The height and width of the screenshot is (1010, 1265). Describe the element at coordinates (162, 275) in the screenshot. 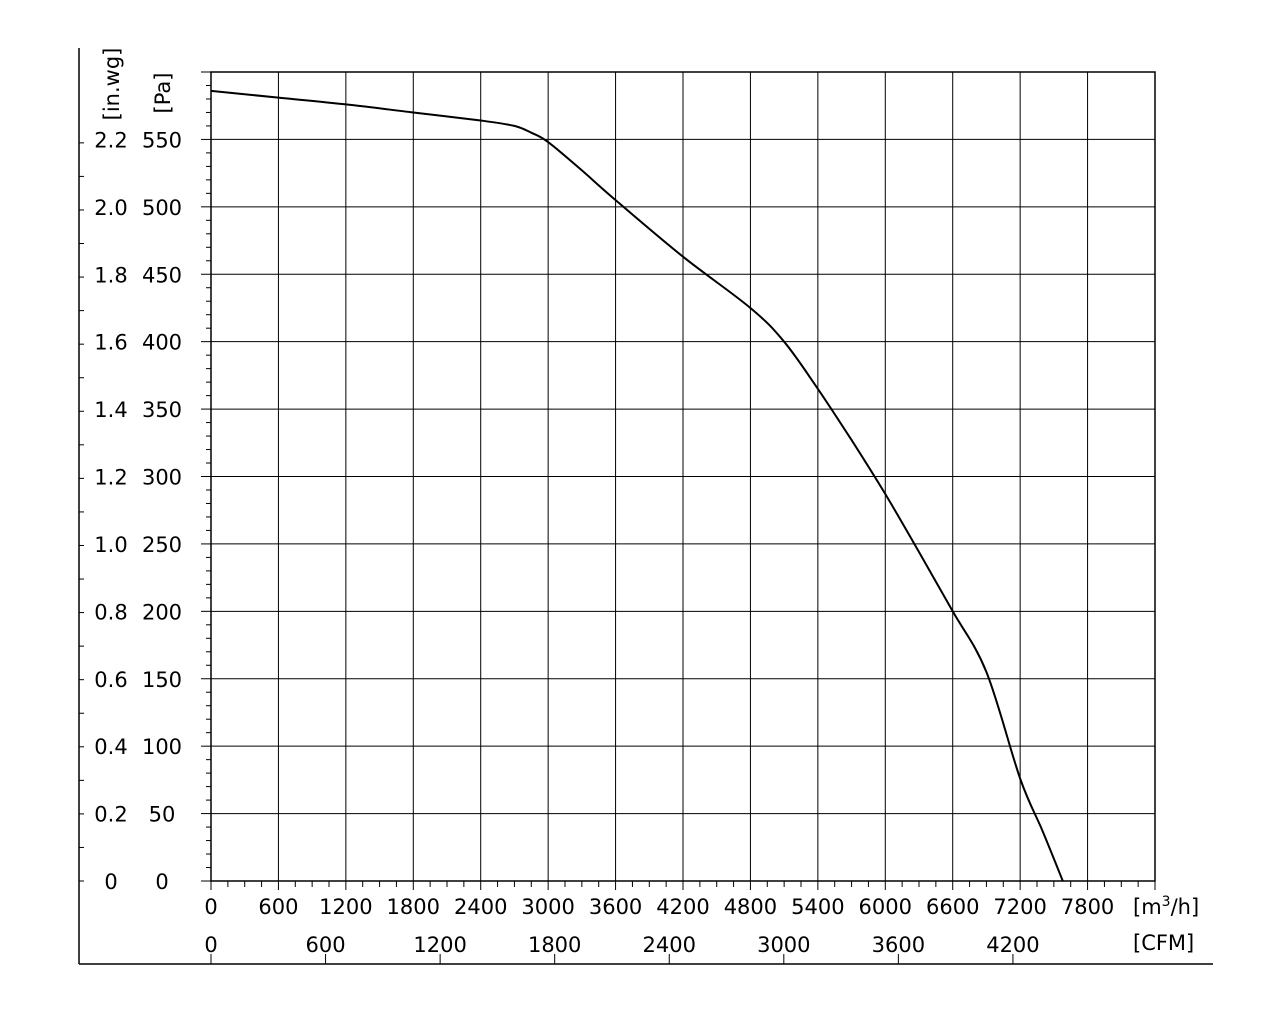

I see `y-tick-label-pa: 450` at that location.